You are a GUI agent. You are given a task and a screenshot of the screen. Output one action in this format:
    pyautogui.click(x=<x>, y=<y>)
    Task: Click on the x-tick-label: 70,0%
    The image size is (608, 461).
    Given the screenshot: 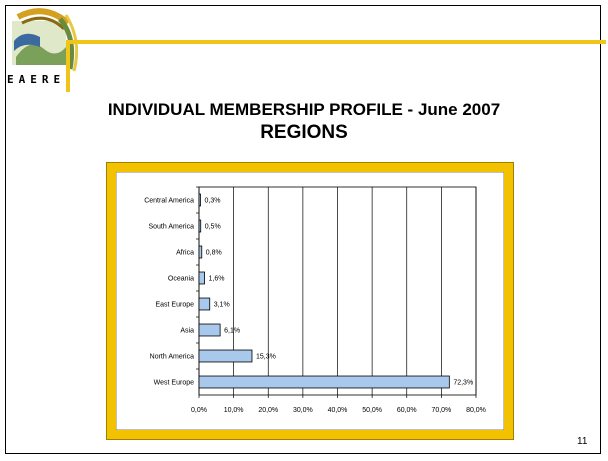 What is the action you would take?
    pyautogui.click(x=441, y=410)
    